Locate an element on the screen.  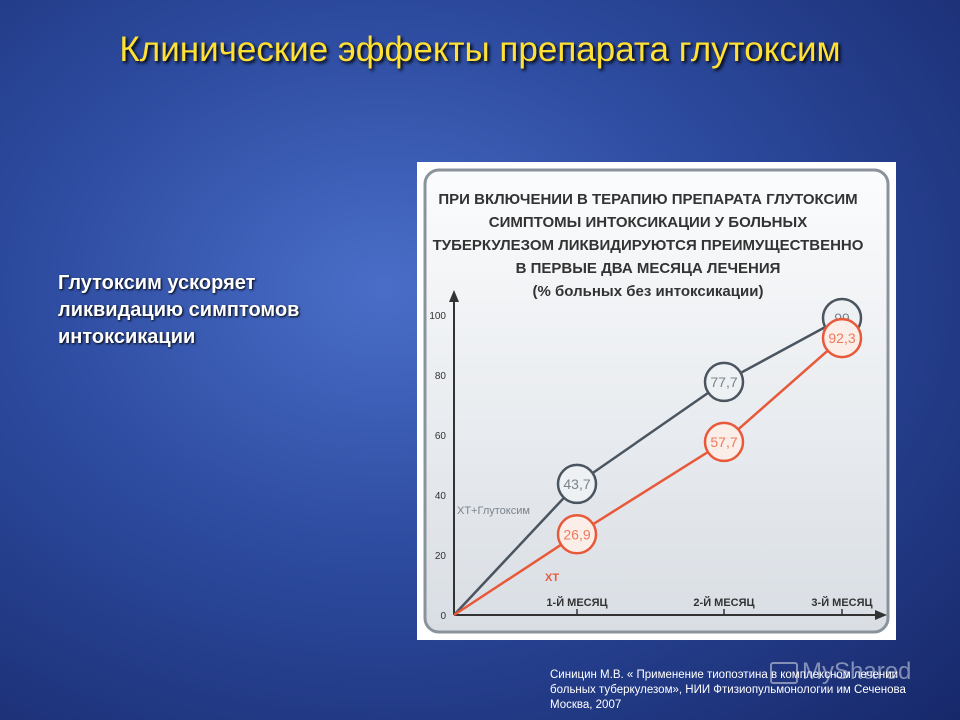
data-label: 43,7 is located at coordinates (576, 484).